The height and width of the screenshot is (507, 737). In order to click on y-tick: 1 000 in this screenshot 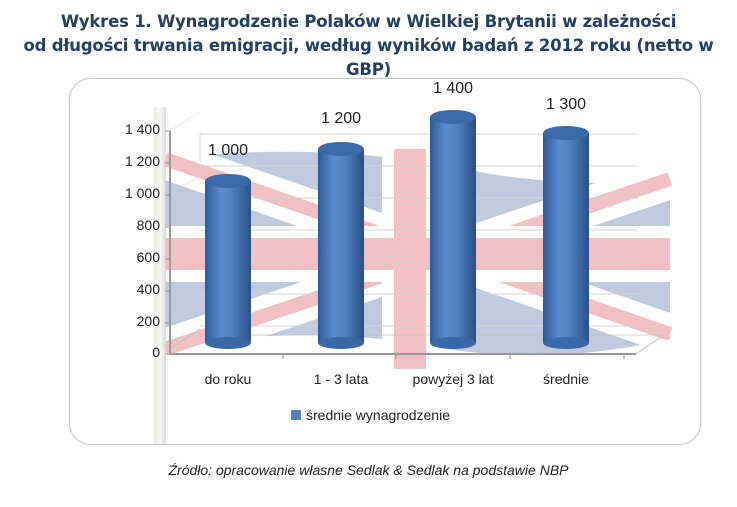, I will do `click(142, 193)`.